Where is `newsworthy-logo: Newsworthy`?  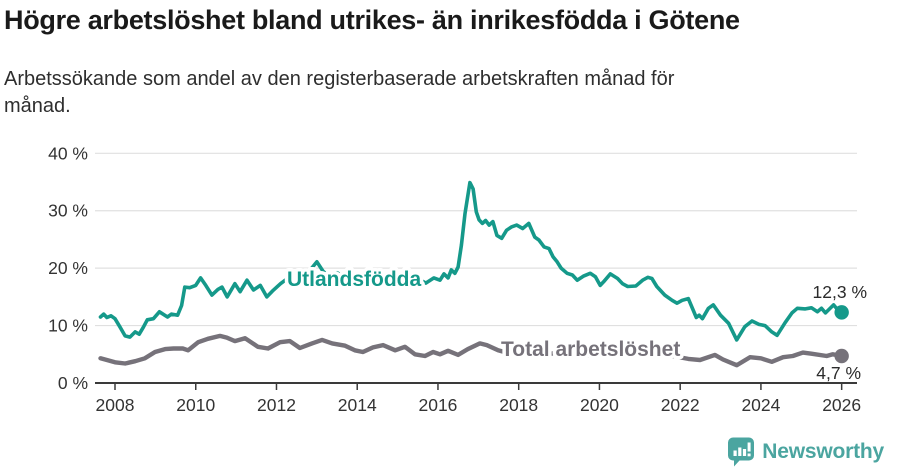 newsworthy-logo: Newsworthy is located at coordinates (805, 452).